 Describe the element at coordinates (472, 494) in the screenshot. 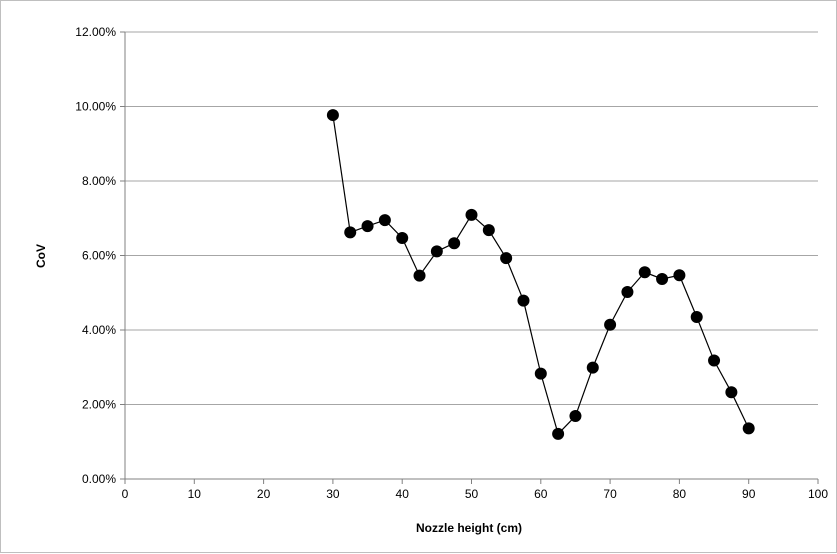

I see `x-tick-label: 50` at that location.